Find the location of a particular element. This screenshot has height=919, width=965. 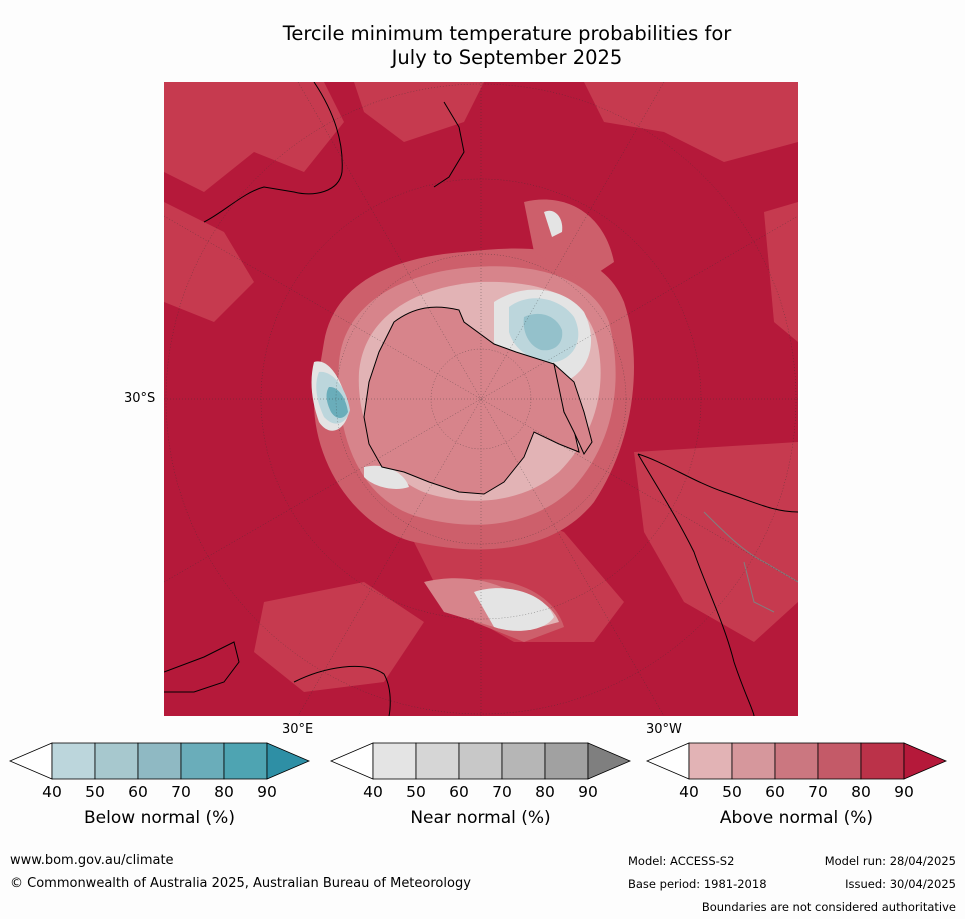

latitude-label: 30°S is located at coordinates (140, 398).